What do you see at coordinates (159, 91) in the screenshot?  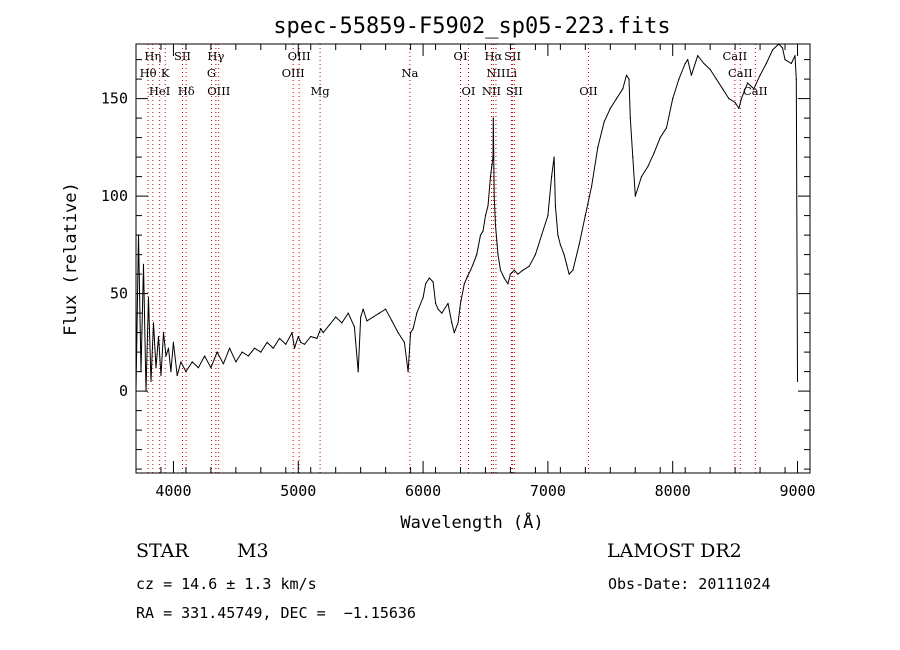 I see `line-marker-label: HeI` at bounding box center [159, 91].